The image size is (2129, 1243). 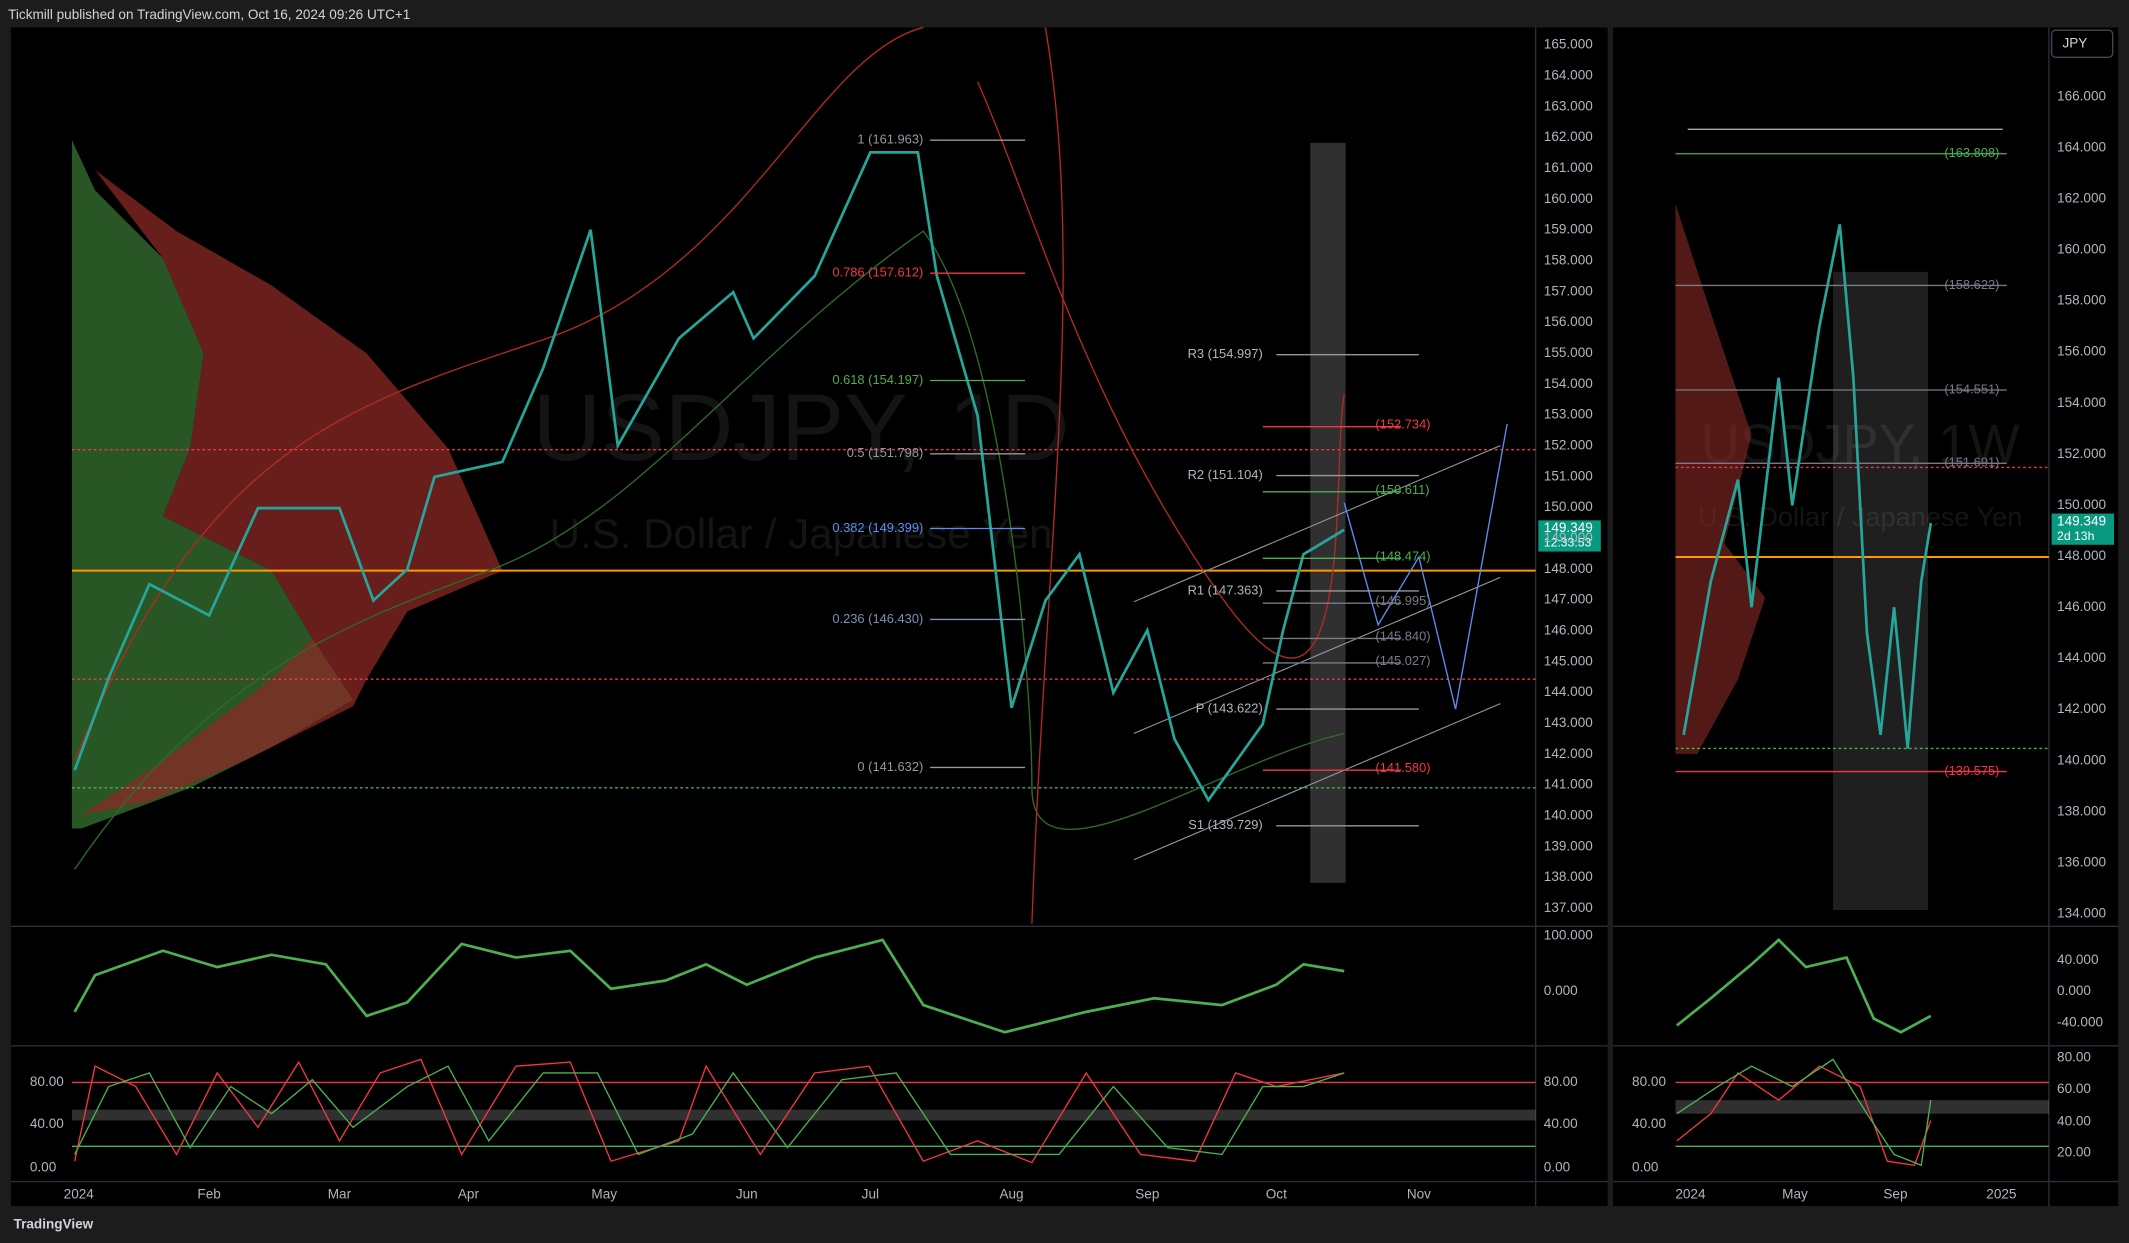 I want to click on currency-label: JPY, so click(x=2074, y=42).